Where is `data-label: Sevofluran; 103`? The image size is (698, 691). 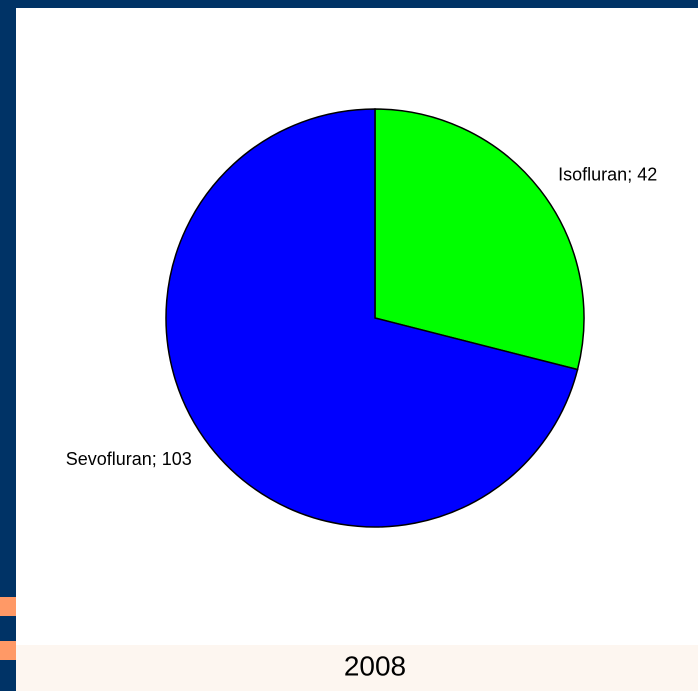 data-label: Sevofluran; 103 is located at coordinates (129, 459).